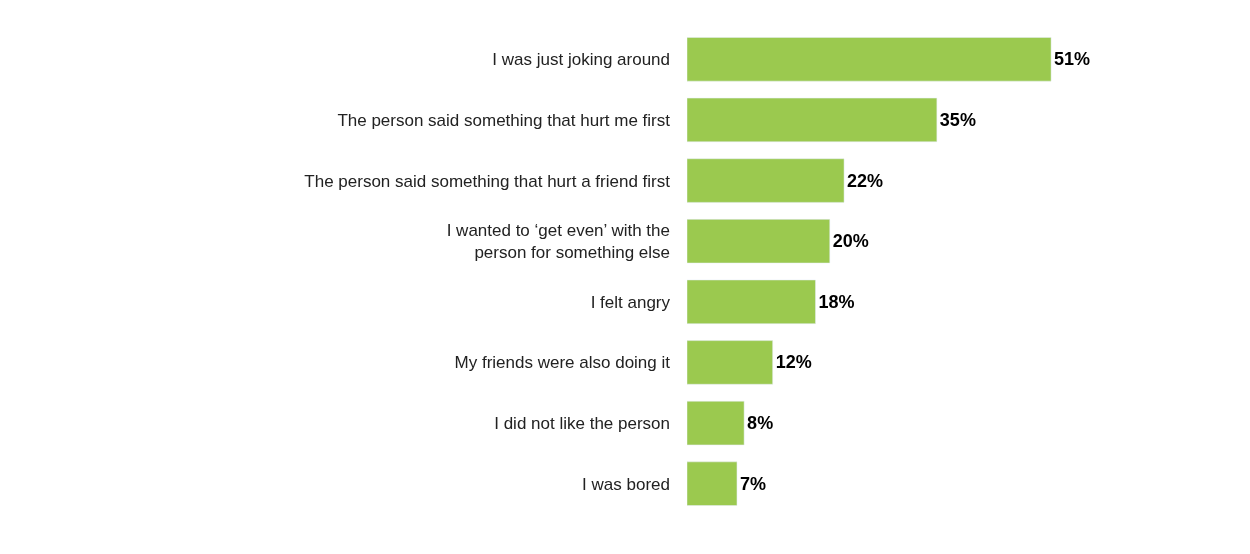 The width and height of the screenshot is (1250, 554). I want to click on data-label: 51%, so click(1072, 59).